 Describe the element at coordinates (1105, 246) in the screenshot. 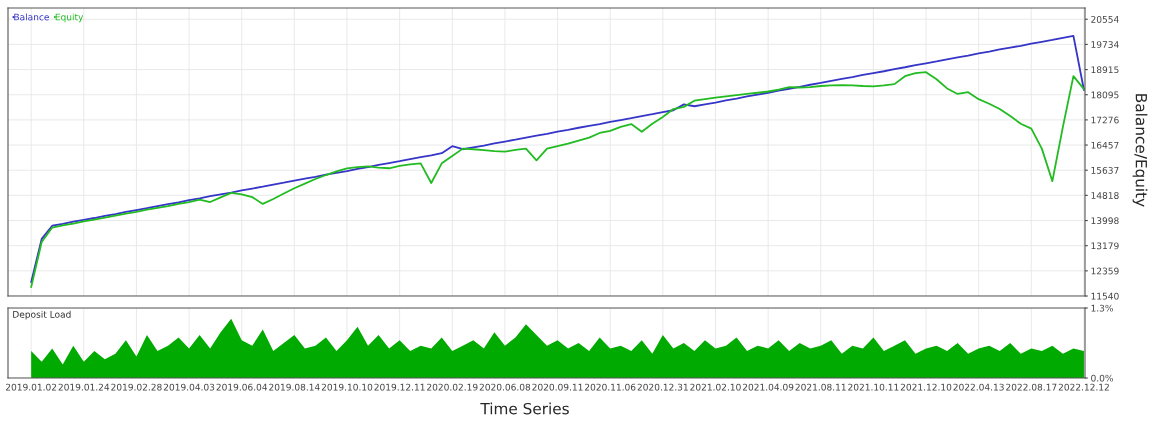

I see `y-tick-label: 13179` at that location.